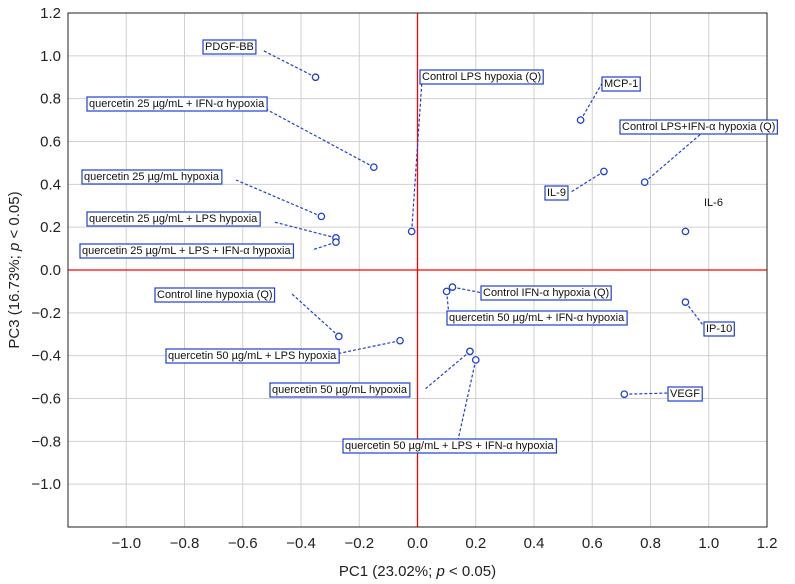 The height and width of the screenshot is (584, 795). I want to click on x-axis-title: PC1 (23.02%; p < 0.05), so click(417, 571).